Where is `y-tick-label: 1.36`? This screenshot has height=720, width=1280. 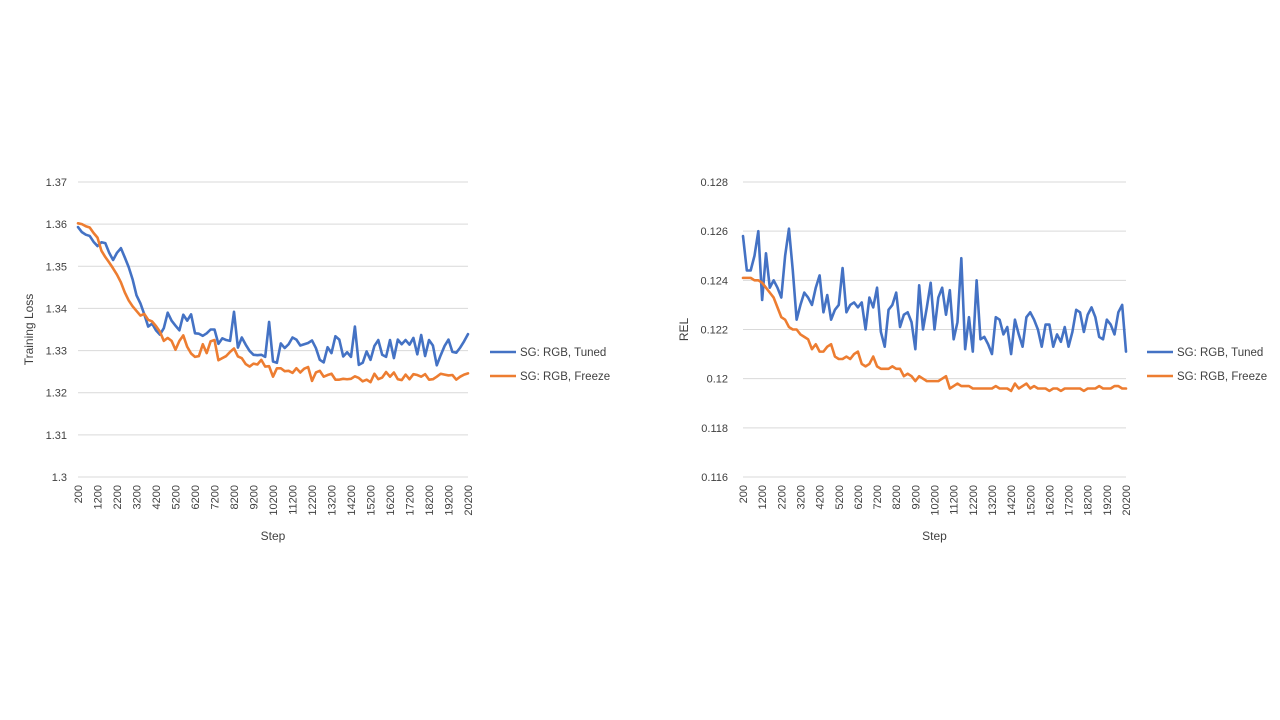
y-tick-label: 1.36 is located at coordinates (56, 225).